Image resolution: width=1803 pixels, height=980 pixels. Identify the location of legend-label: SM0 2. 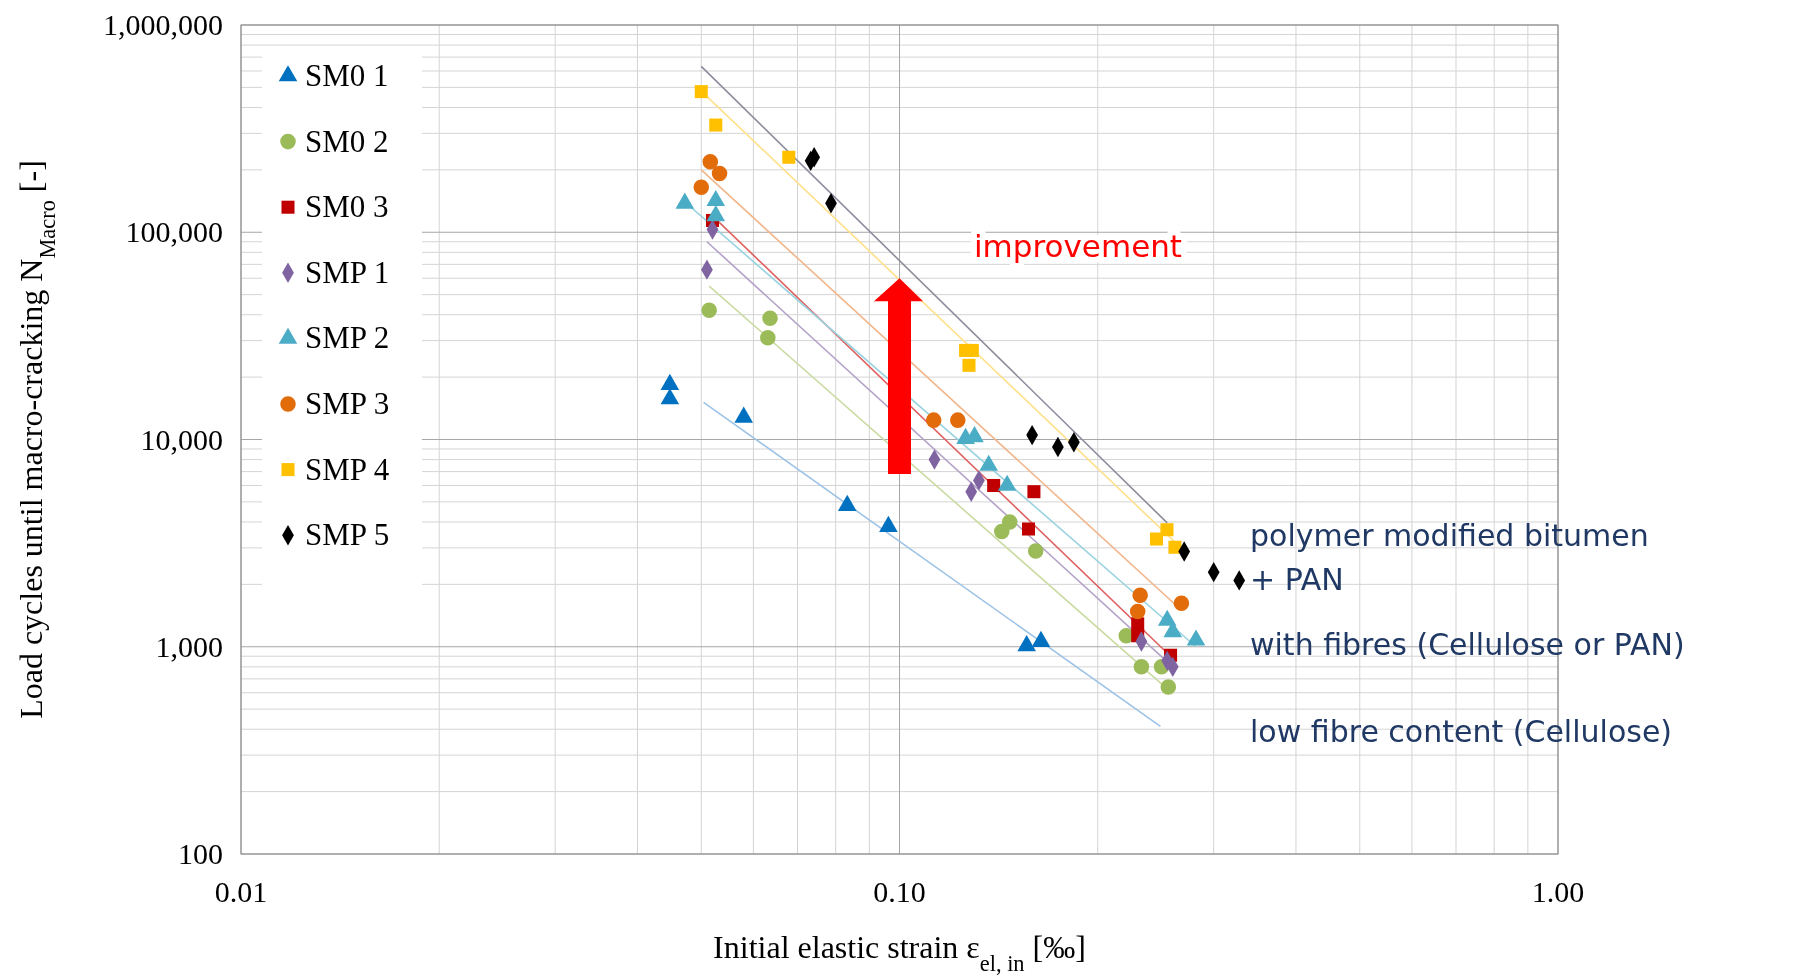
(347, 141).